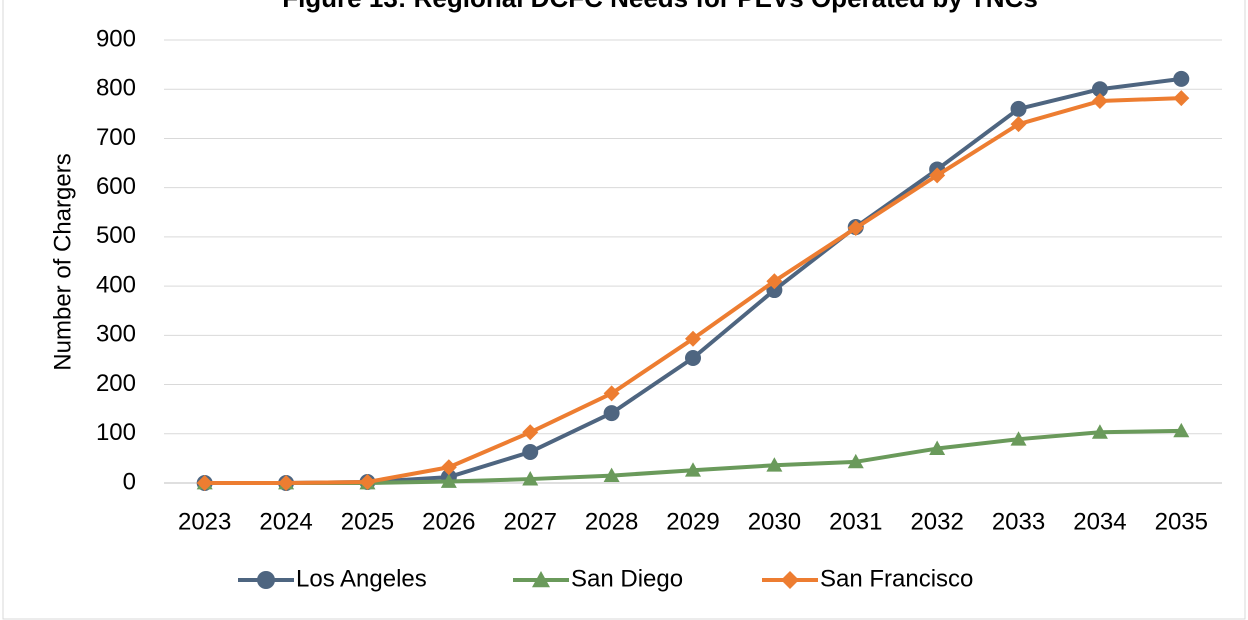 The image size is (1248, 620). I want to click on y-tick-label: 600, so click(116, 186).